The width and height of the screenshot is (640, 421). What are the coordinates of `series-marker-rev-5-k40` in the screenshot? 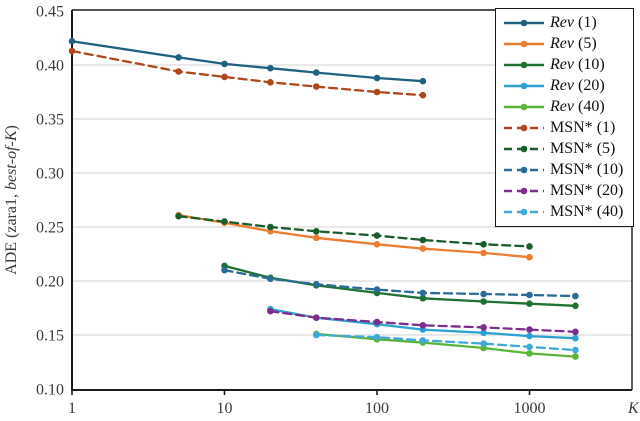 It's located at (316, 238).